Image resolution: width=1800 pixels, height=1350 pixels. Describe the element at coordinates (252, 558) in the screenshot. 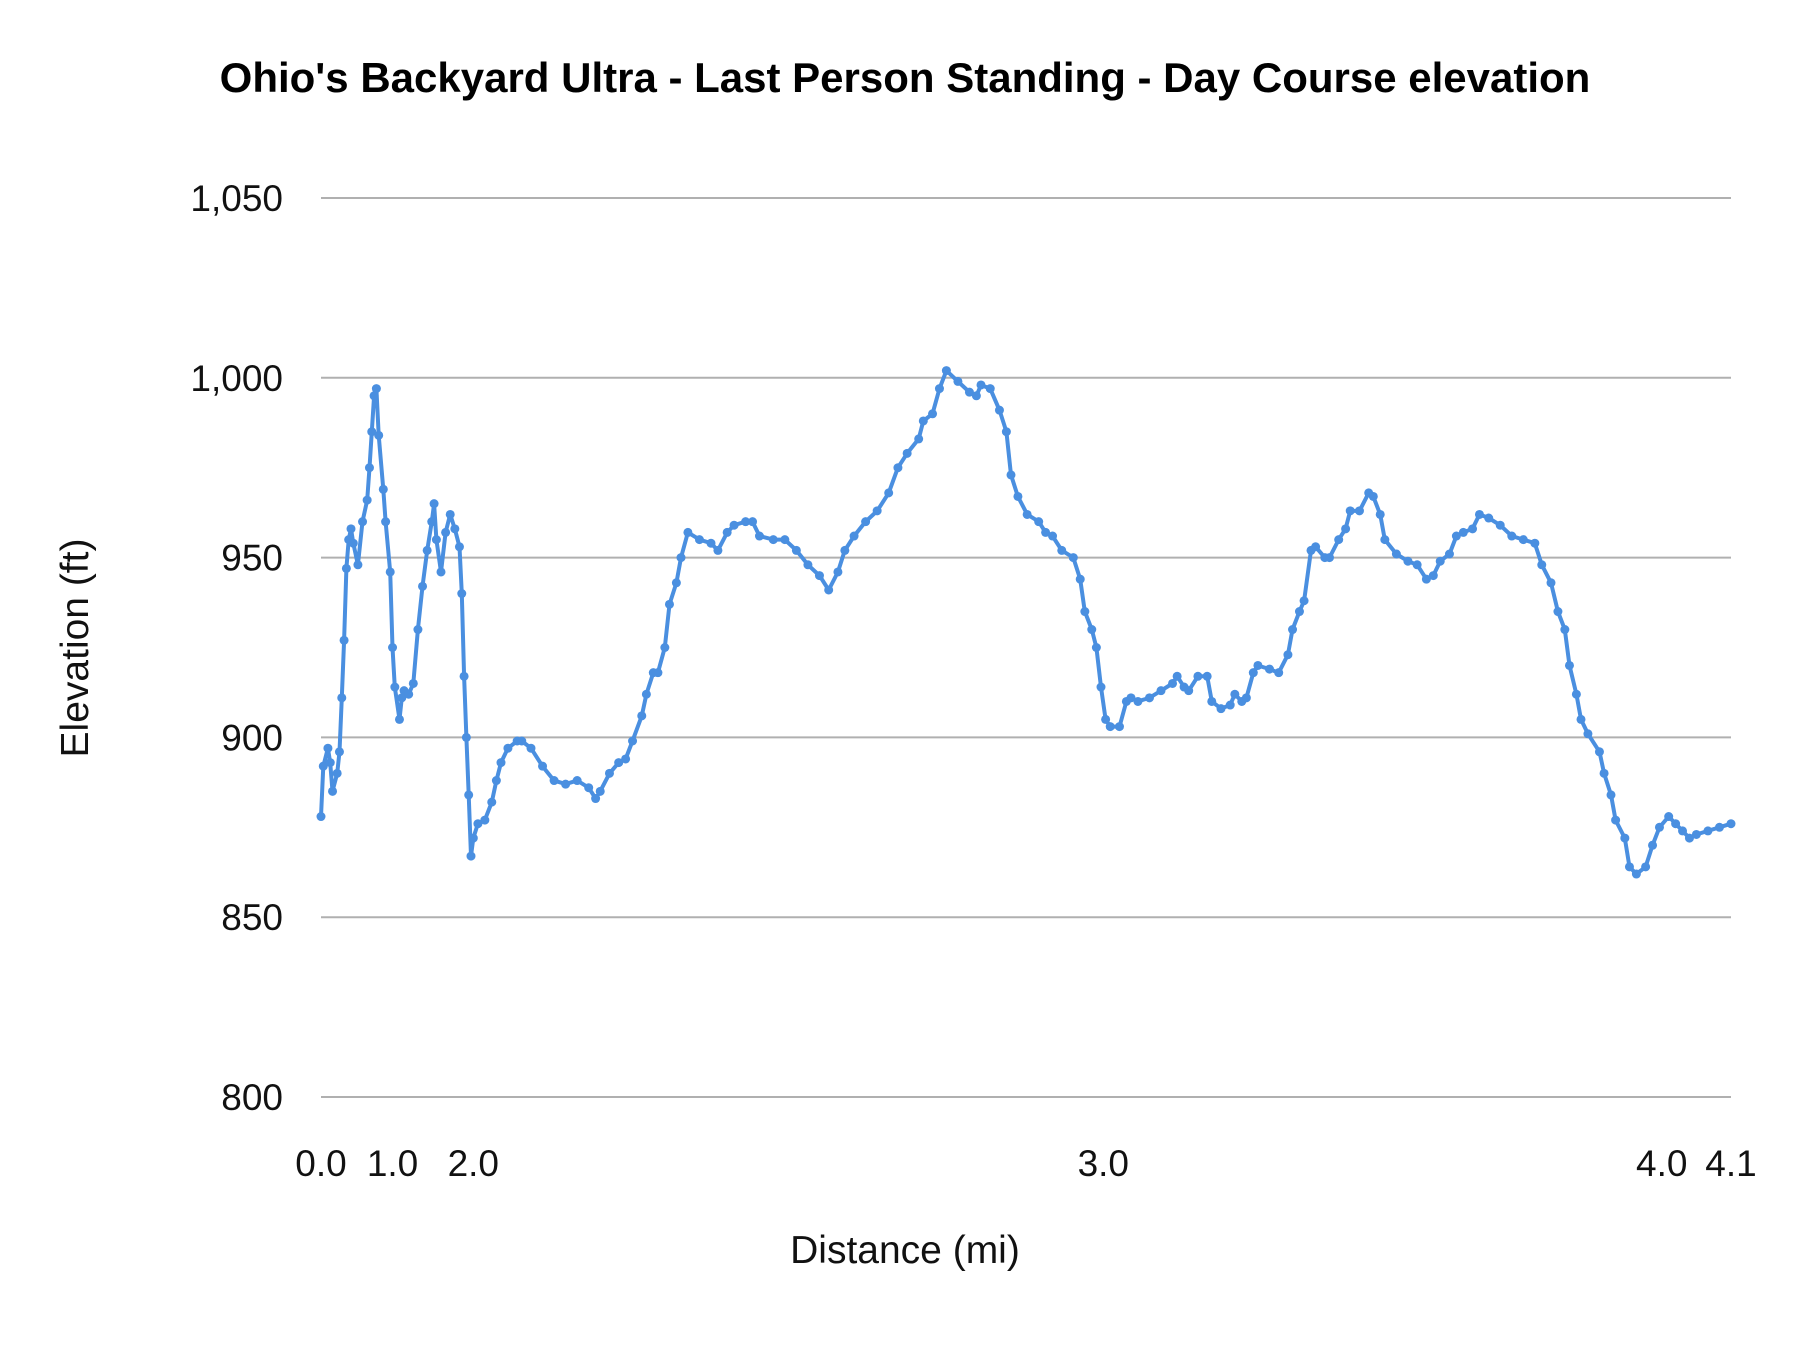

I see `y-tick-label: 950` at that location.